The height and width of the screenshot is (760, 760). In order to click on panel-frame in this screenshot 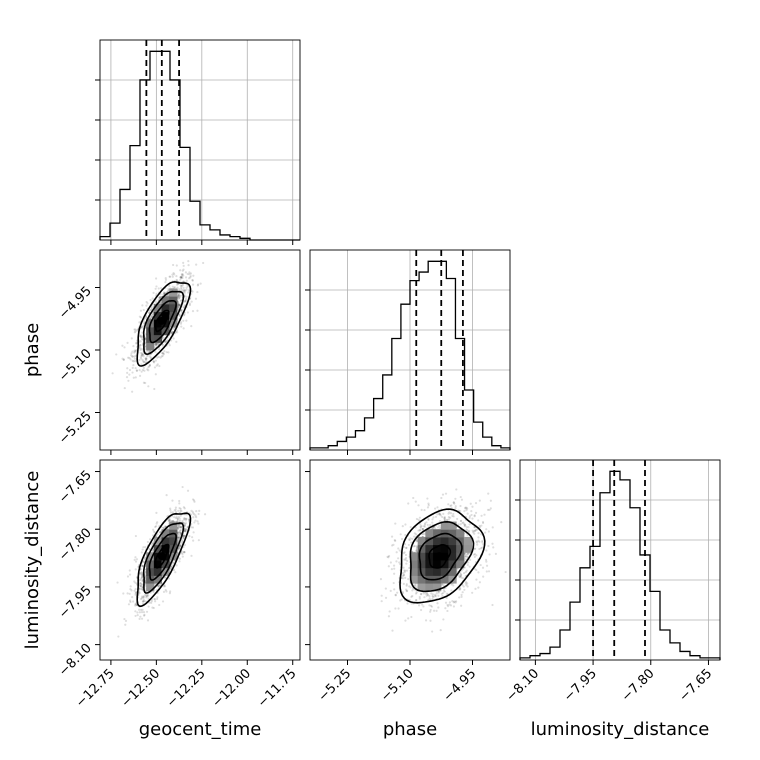, I will do `click(200, 350)`.